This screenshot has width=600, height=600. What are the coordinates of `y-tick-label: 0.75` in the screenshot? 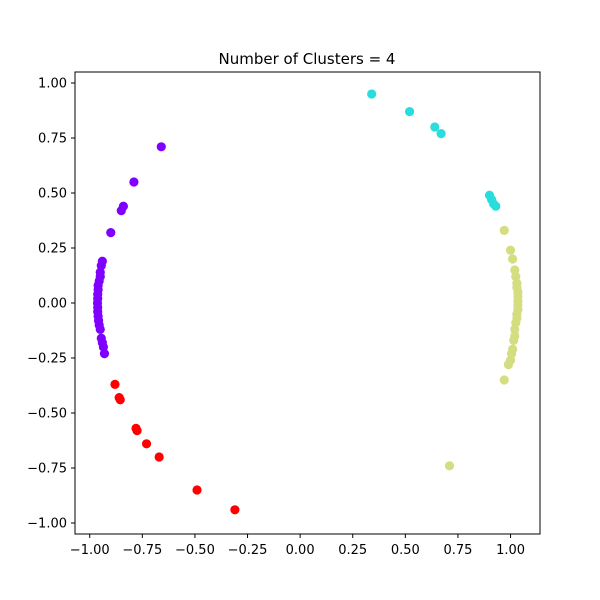 It's located at (52, 139).